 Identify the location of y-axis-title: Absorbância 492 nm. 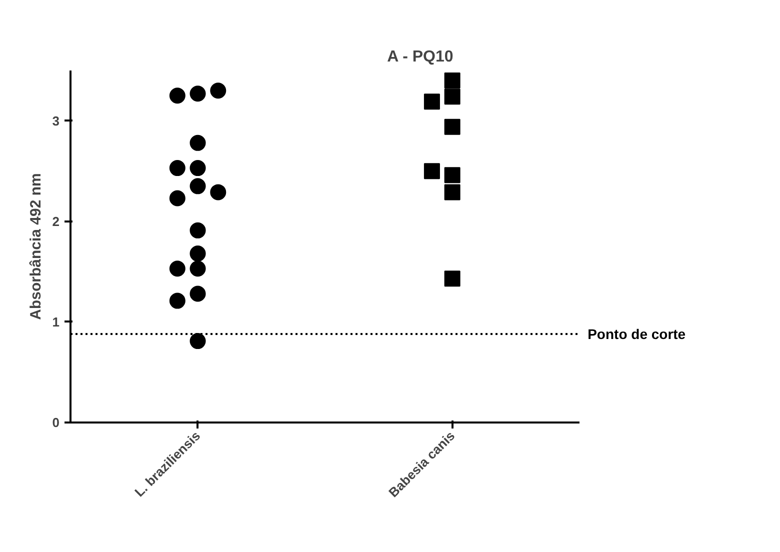
(35, 246).